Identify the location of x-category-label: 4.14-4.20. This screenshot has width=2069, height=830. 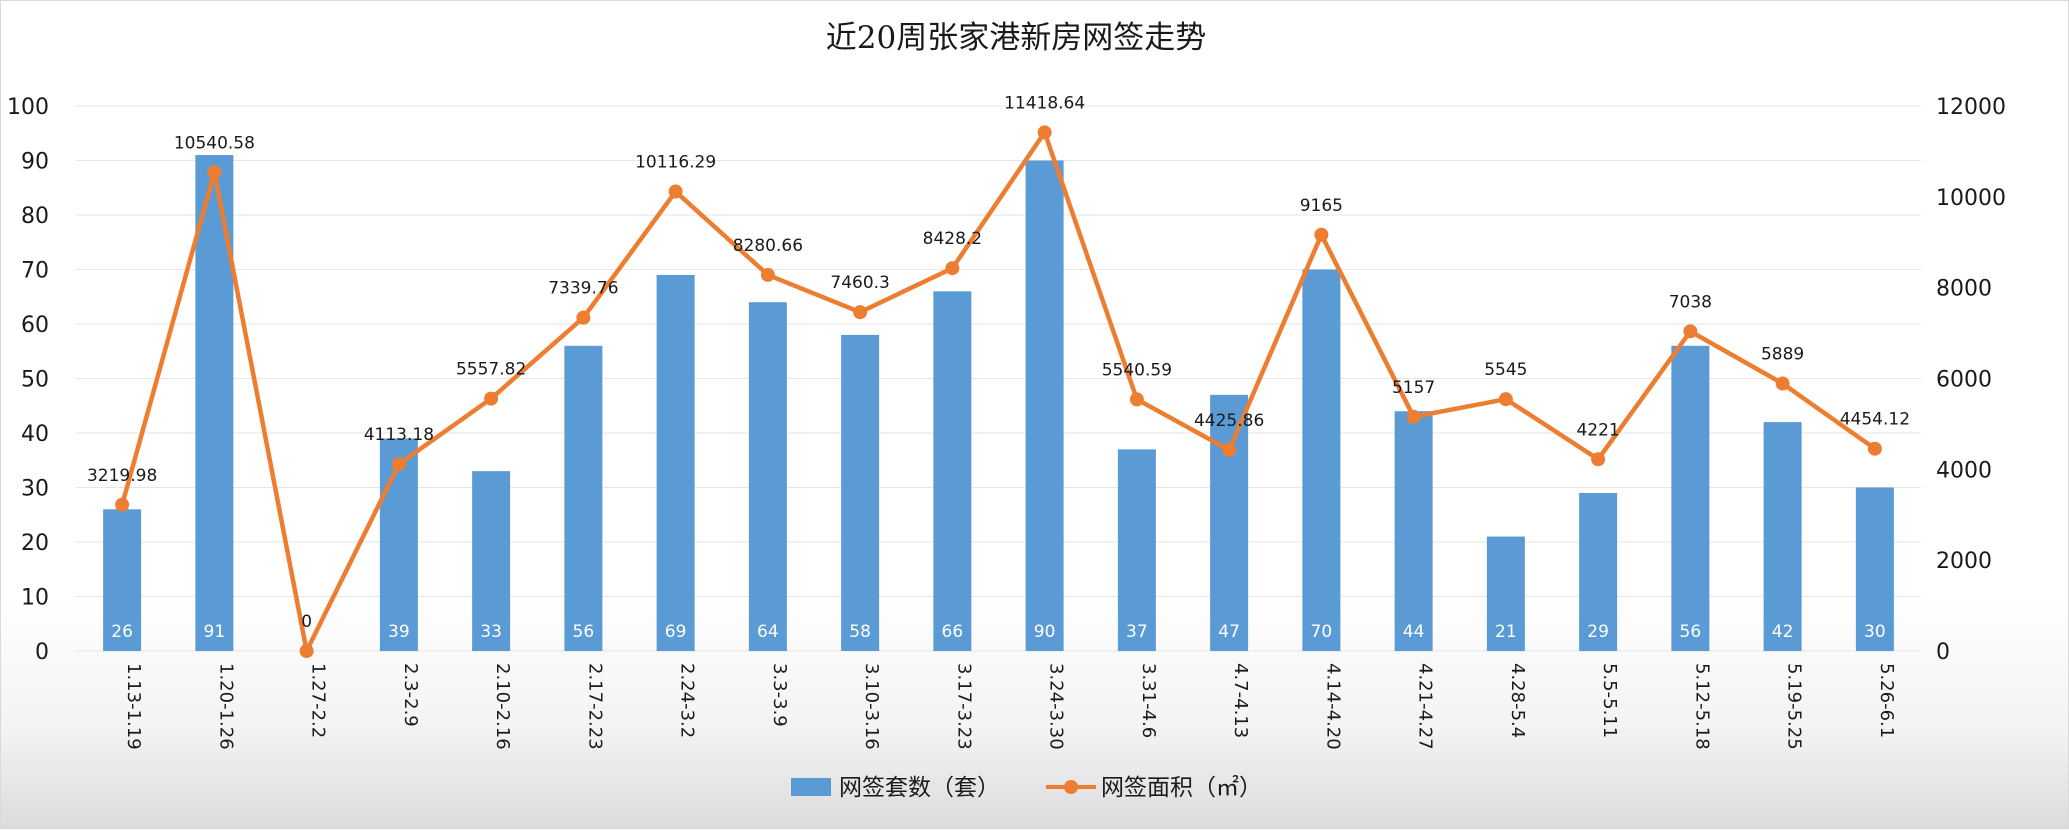
(1332, 706).